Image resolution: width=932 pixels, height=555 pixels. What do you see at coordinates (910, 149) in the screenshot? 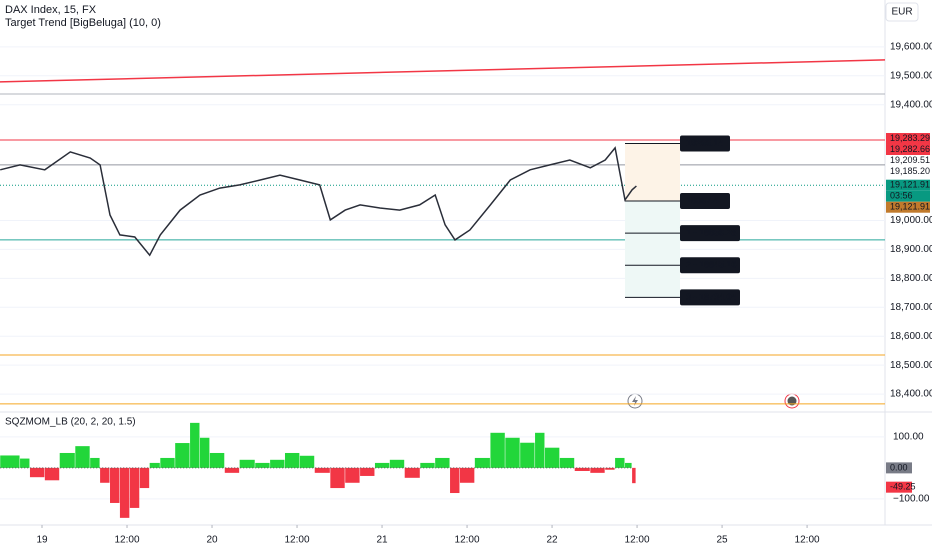
I see `price-label: 19,282.66` at bounding box center [910, 149].